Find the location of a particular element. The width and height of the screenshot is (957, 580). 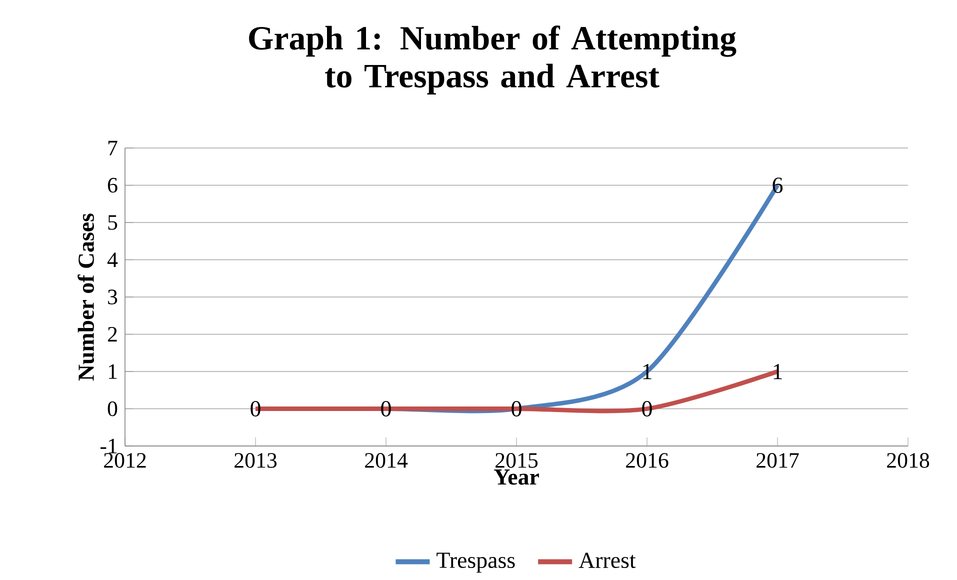

x-tick-label: 2014 is located at coordinates (386, 460).